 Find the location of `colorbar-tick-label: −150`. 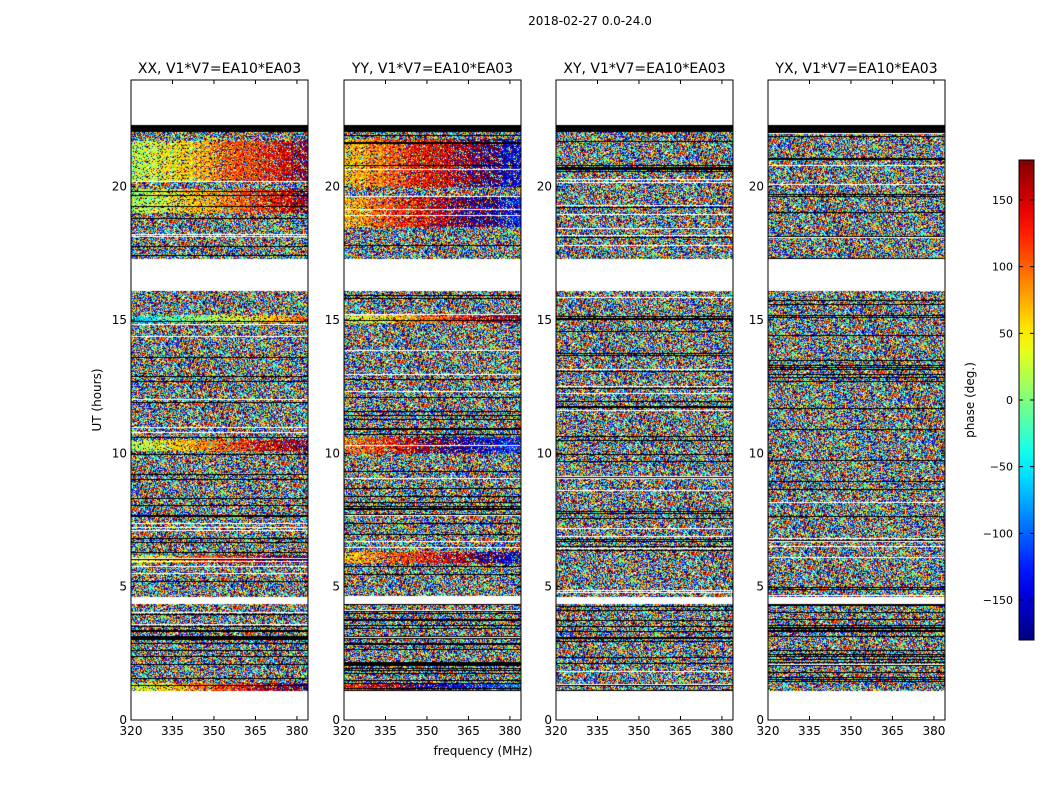

colorbar-tick-label: −150 is located at coordinates (998, 600).